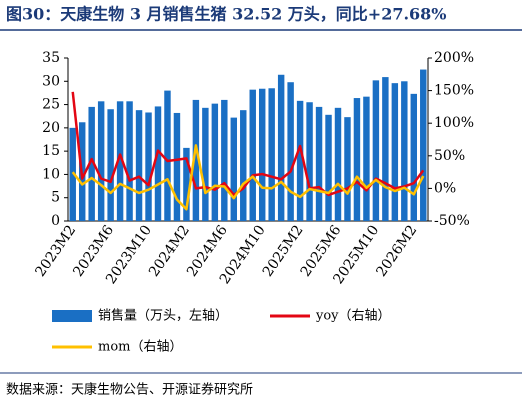 The width and height of the screenshot is (522, 405). What do you see at coordinates (51, 58) in the screenshot?
I see `y-tick-label: 35` at bounding box center [51, 58].